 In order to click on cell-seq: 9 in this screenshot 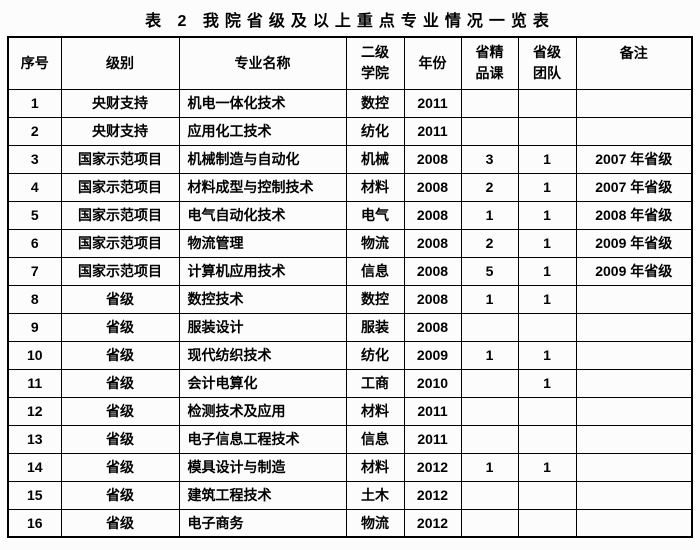, I will do `click(34, 327)`.